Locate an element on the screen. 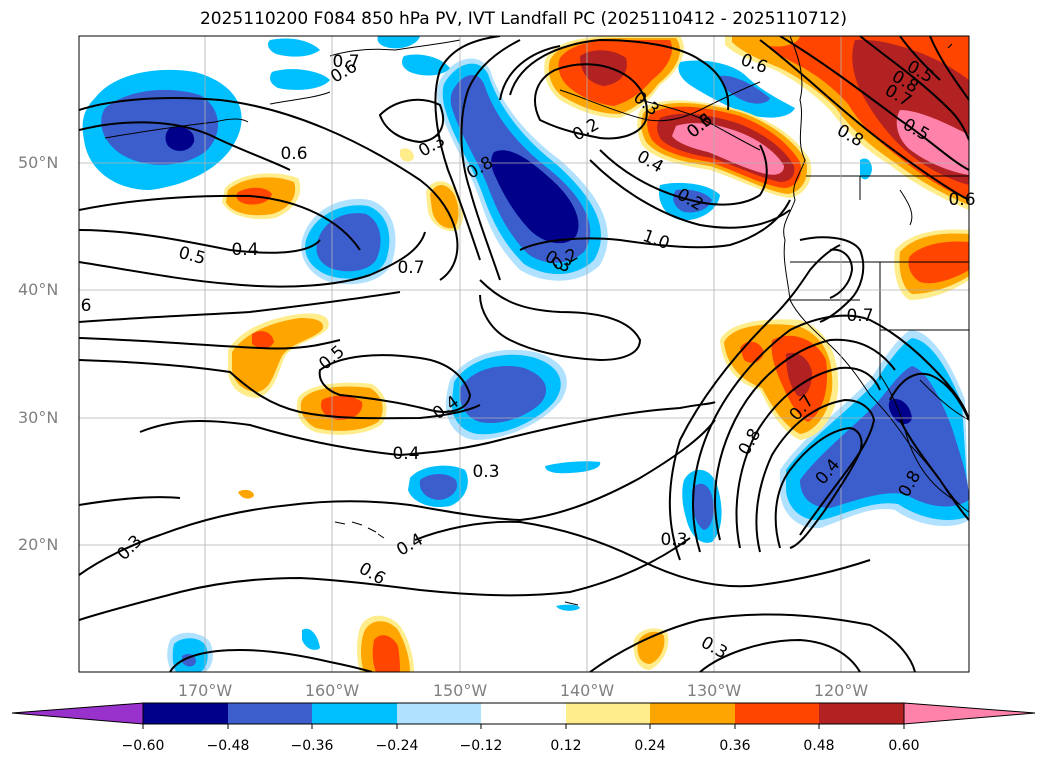 The height and width of the screenshot is (765, 1047). lon-label-150w: 150°W is located at coordinates (460, 690).